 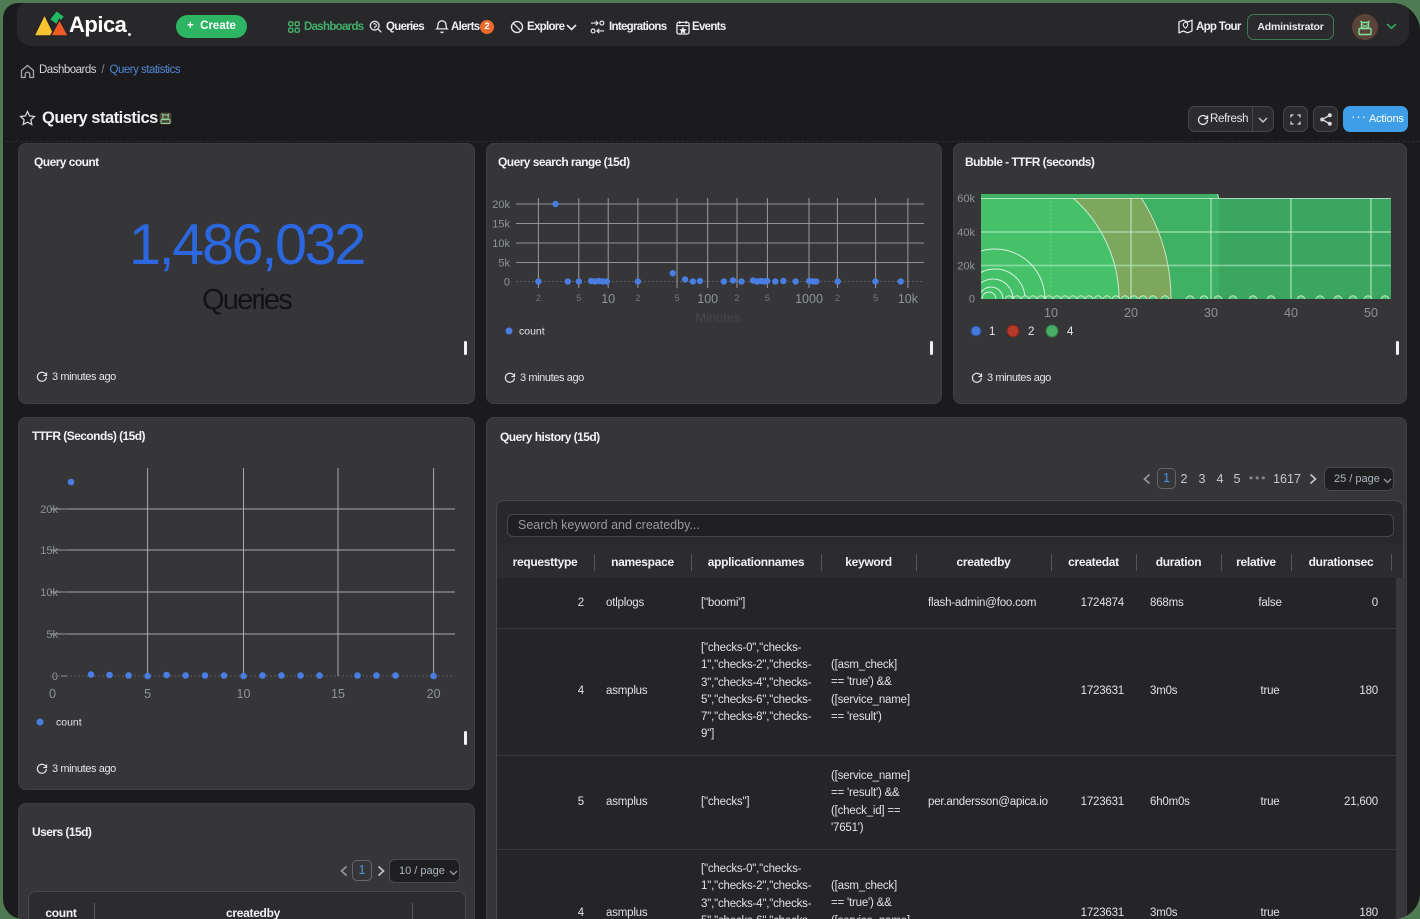 What do you see at coordinates (718, 317) in the screenshot?
I see `svg-text: Minutes` at bounding box center [718, 317].